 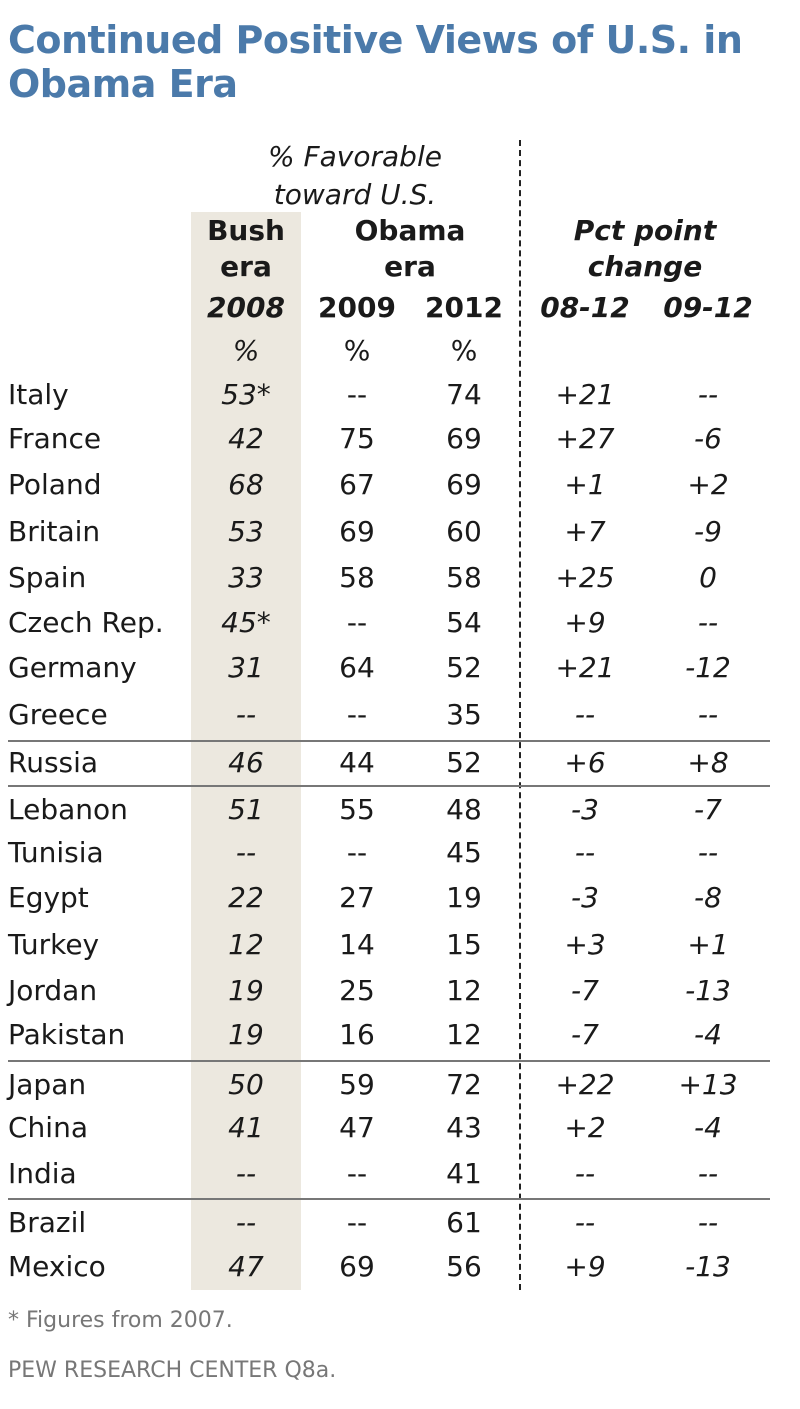 I want to click on table-cell: 14, so click(x=357, y=944).